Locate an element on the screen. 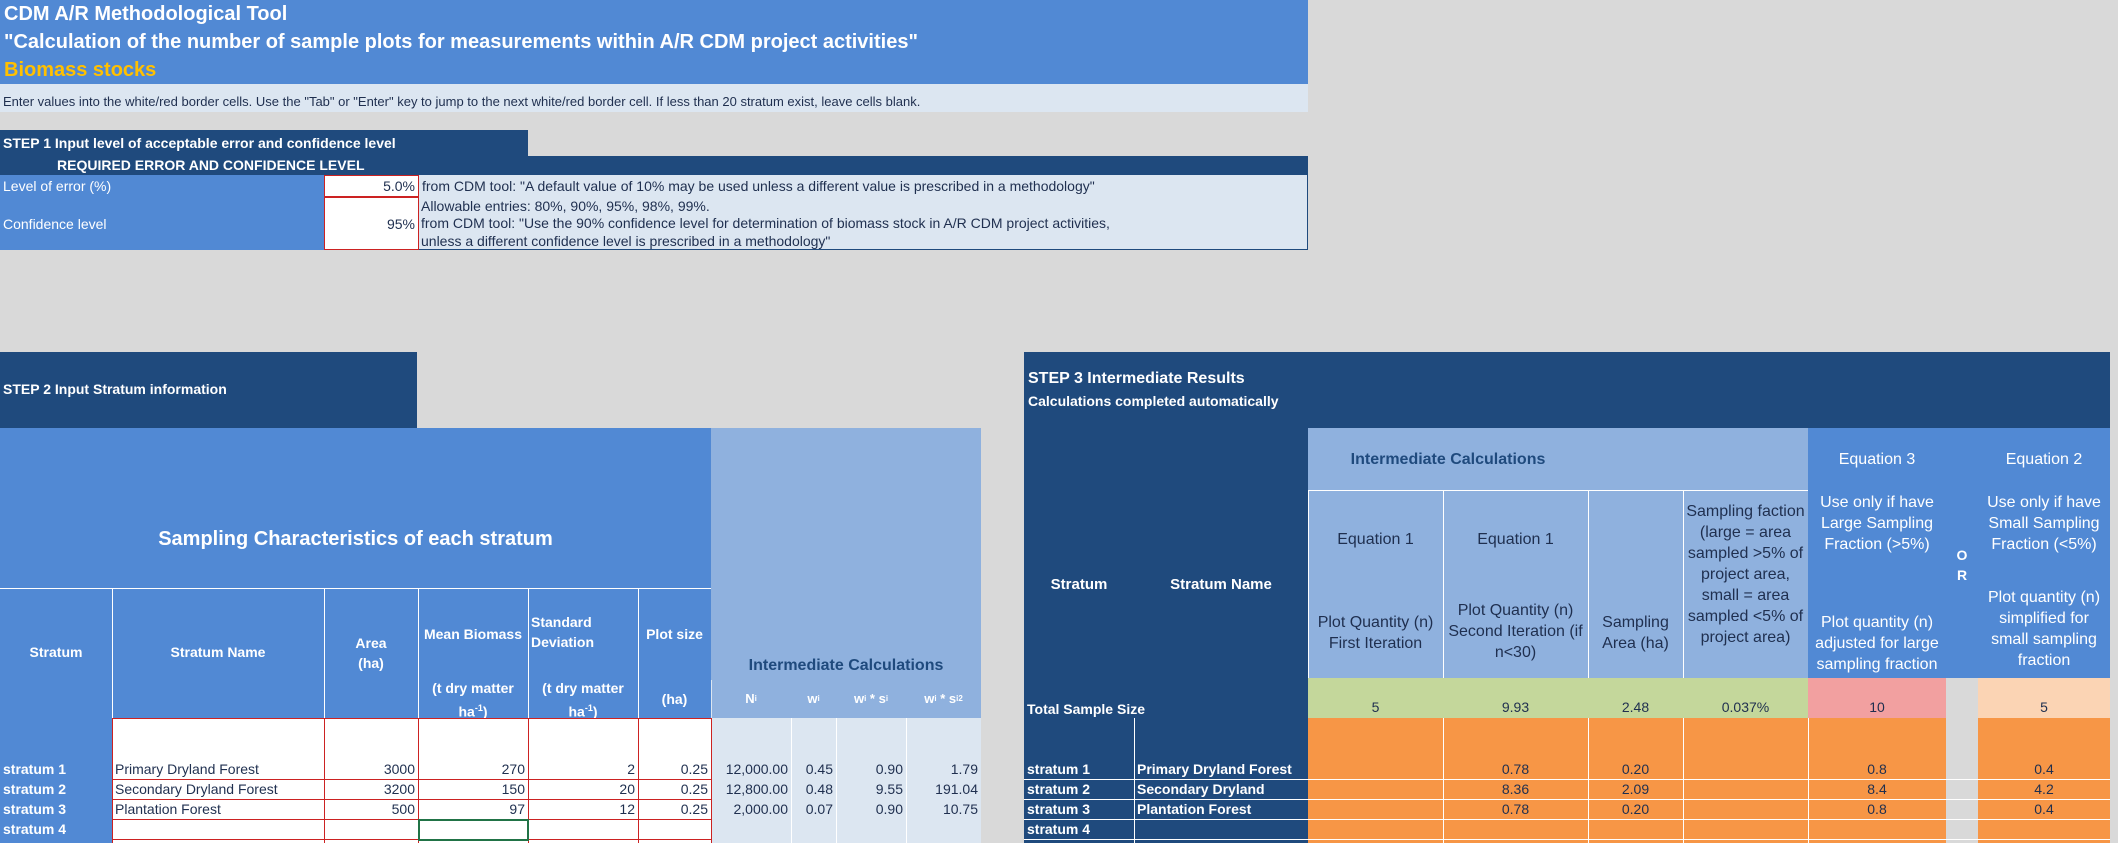 The width and height of the screenshot is (2118, 843). step2-row-3-mean: 97 is located at coordinates (517, 809).